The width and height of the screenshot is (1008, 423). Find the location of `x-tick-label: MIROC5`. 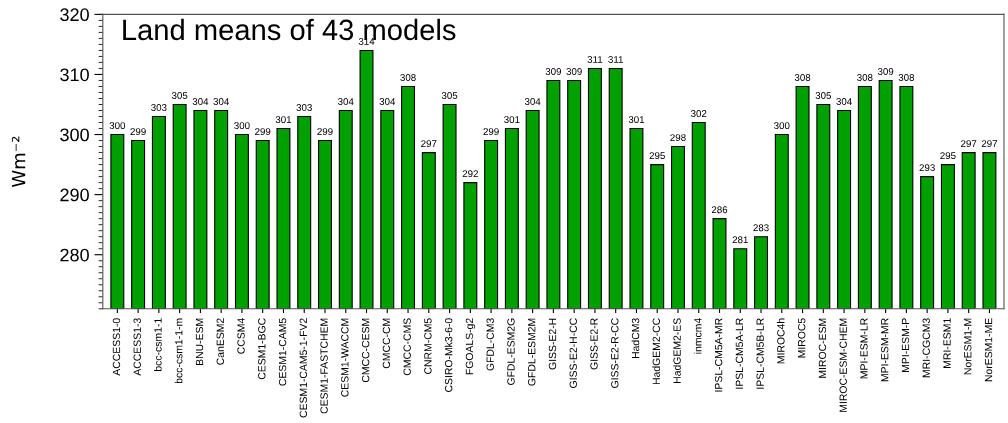

x-tick-label: MIROC5 is located at coordinates (801, 338).